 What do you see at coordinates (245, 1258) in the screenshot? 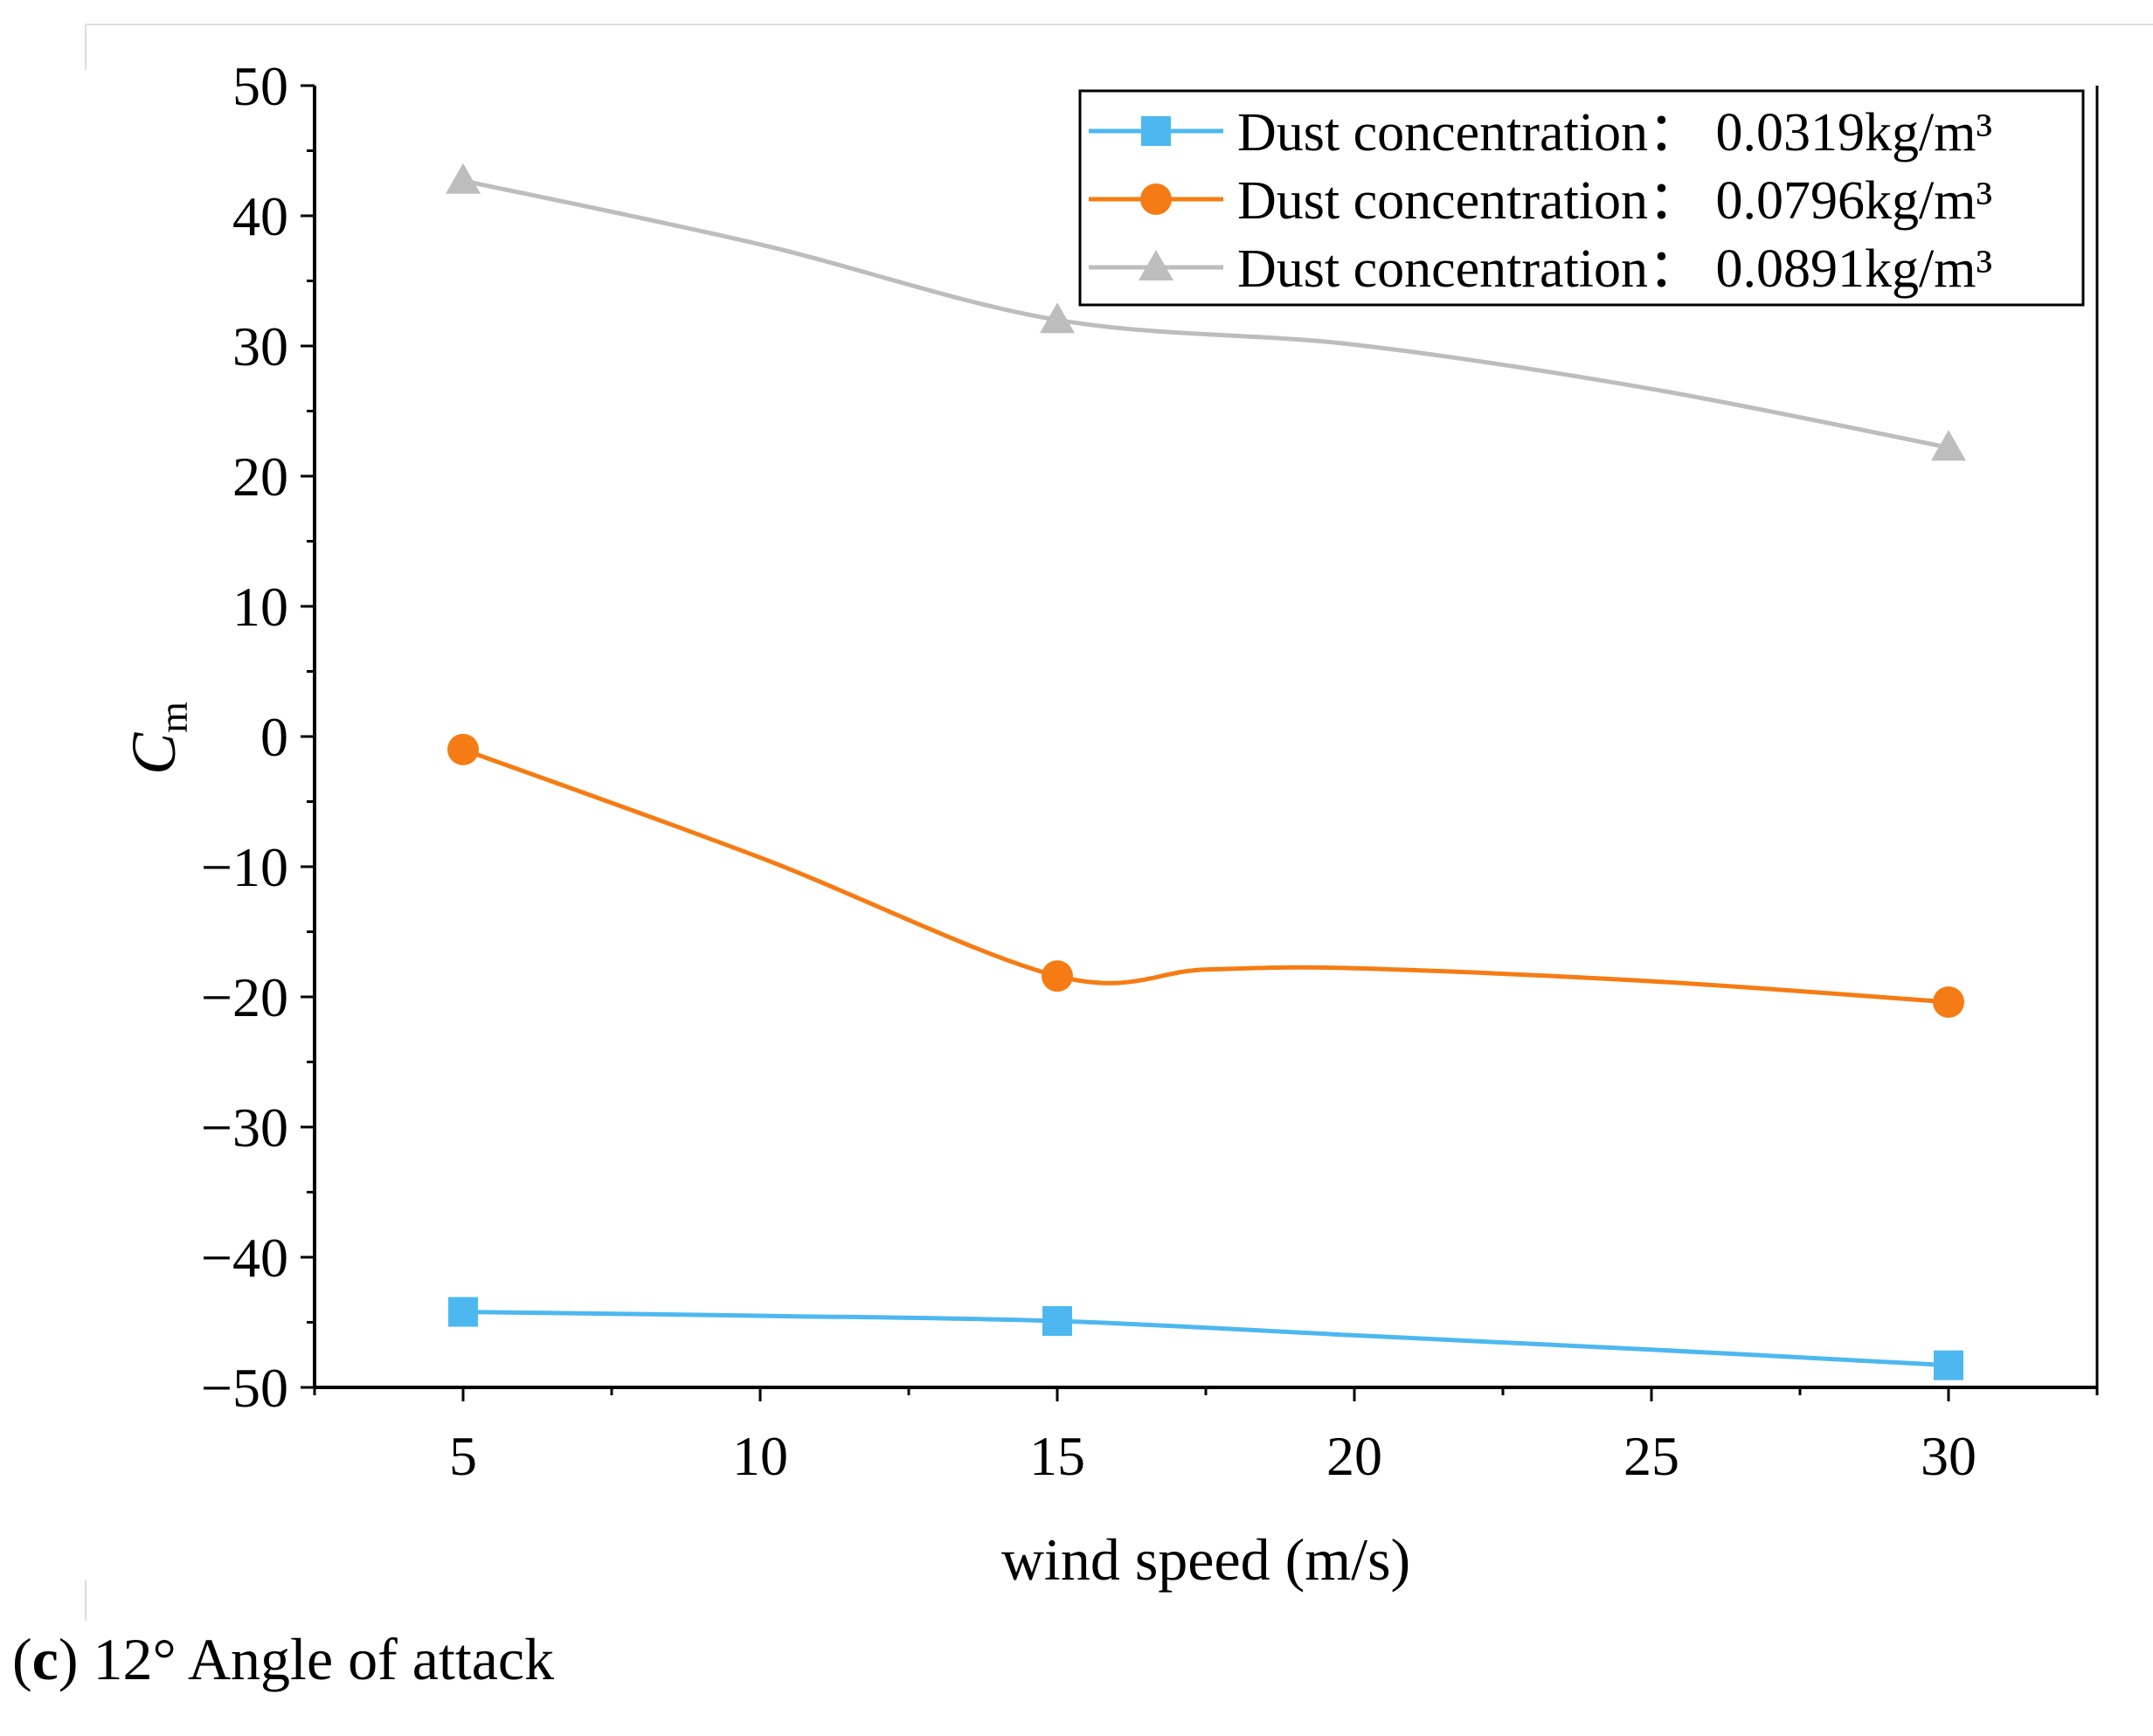
I see `y-tick-label: −40` at bounding box center [245, 1258].